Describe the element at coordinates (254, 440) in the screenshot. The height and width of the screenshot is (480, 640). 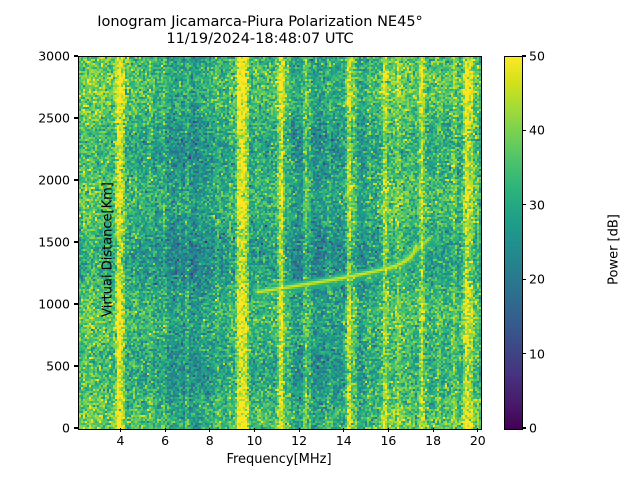
I see `x-tick-label: 10` at that location.